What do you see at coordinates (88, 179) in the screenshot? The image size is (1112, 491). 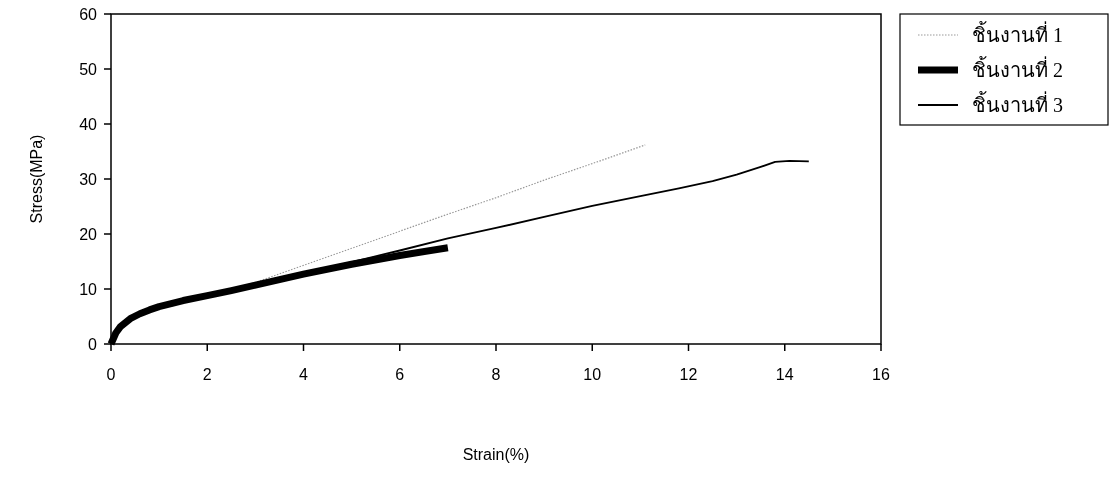 I see `y-tick-label: 30` at bounding box center [88, 179].